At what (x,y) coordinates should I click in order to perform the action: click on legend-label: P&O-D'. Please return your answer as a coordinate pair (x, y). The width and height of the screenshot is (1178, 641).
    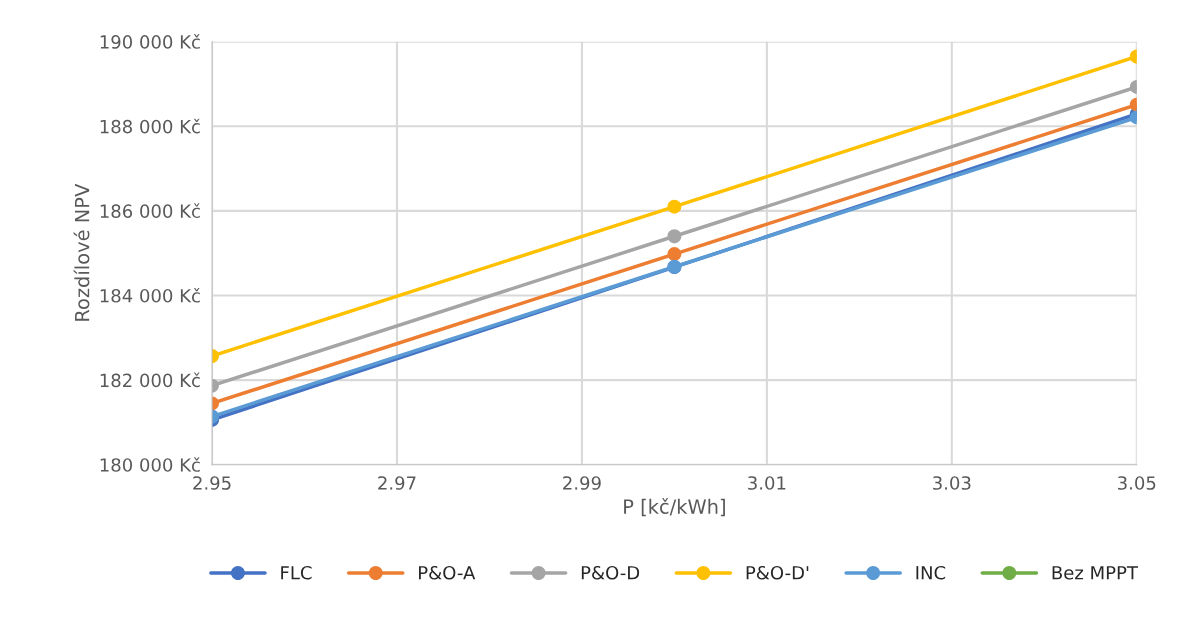
    Looking at the image, I should click on (777, 572).